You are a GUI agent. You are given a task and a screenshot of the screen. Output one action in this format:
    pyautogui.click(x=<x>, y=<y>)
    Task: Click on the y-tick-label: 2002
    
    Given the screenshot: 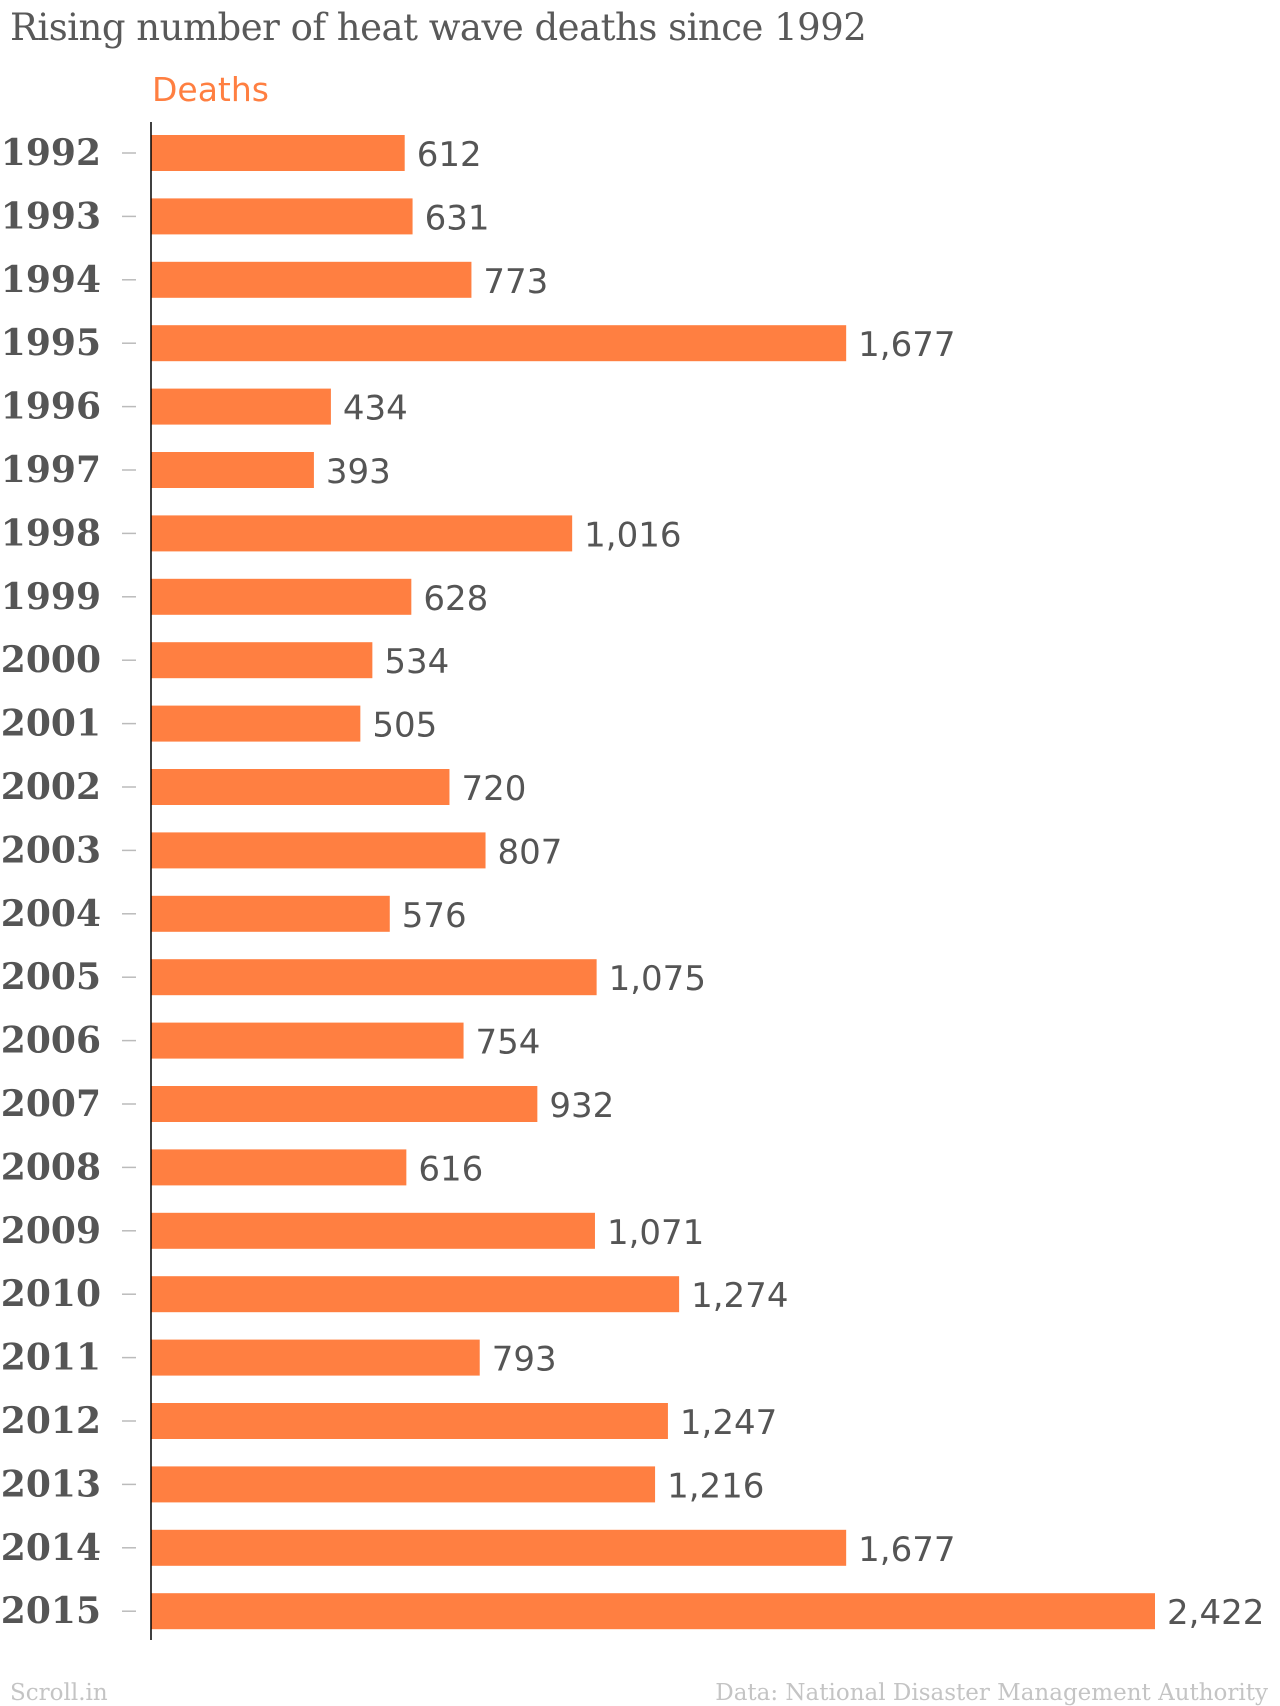 What is the action you would take?
    pyautogui.click(x=51, y=787)
    